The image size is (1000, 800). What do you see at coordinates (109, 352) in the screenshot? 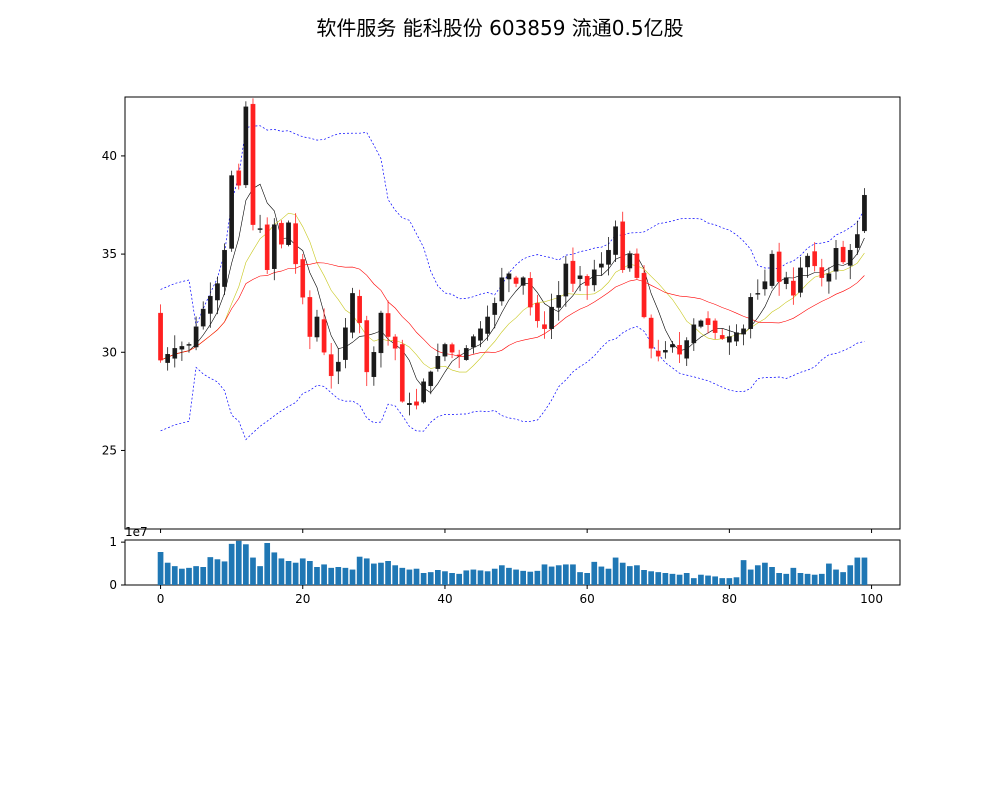
I see `price-y-tick-label: 30` at bounding box center [109, 352].